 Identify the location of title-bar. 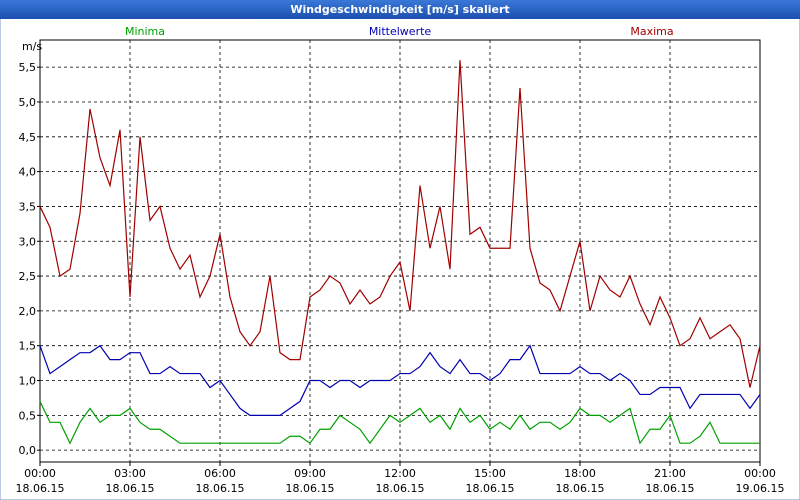
(400, 9).